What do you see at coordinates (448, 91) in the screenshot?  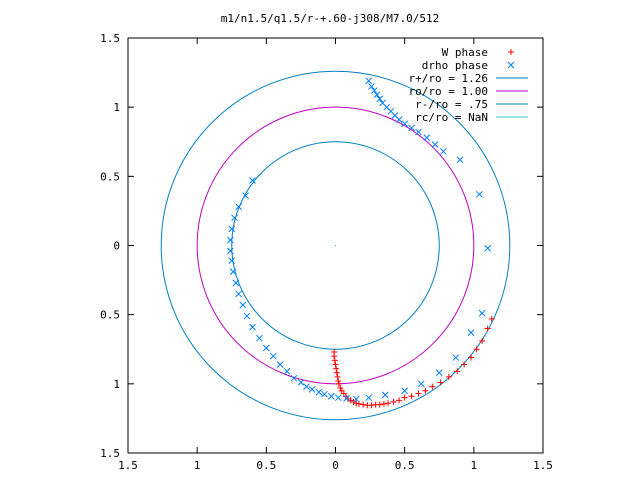 I see `legend-label: ro/ro = 1.00` at bounding box center [448, 91].